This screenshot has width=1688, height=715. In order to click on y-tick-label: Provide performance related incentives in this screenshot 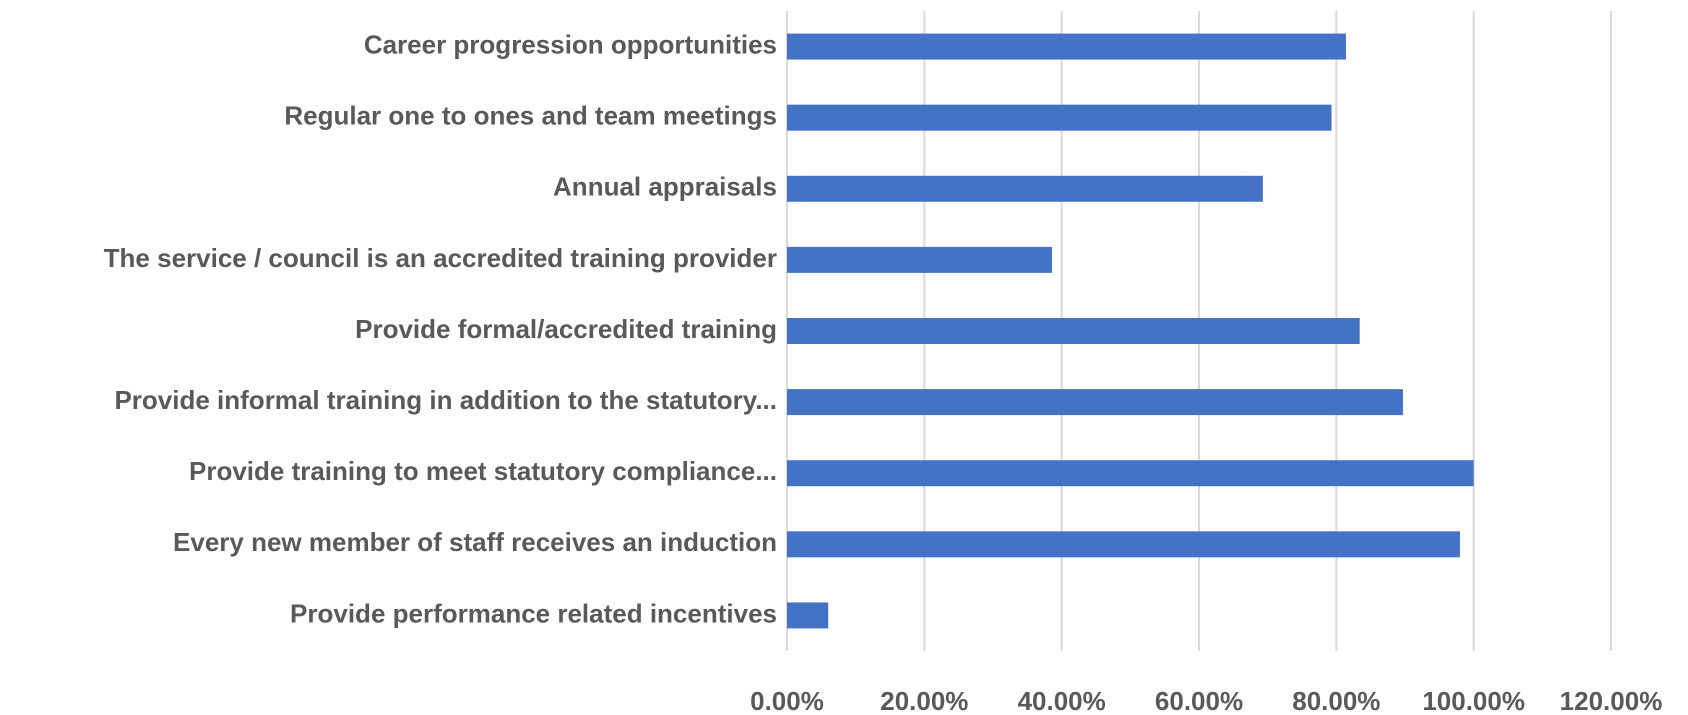, I will do `click(533, 613)`.